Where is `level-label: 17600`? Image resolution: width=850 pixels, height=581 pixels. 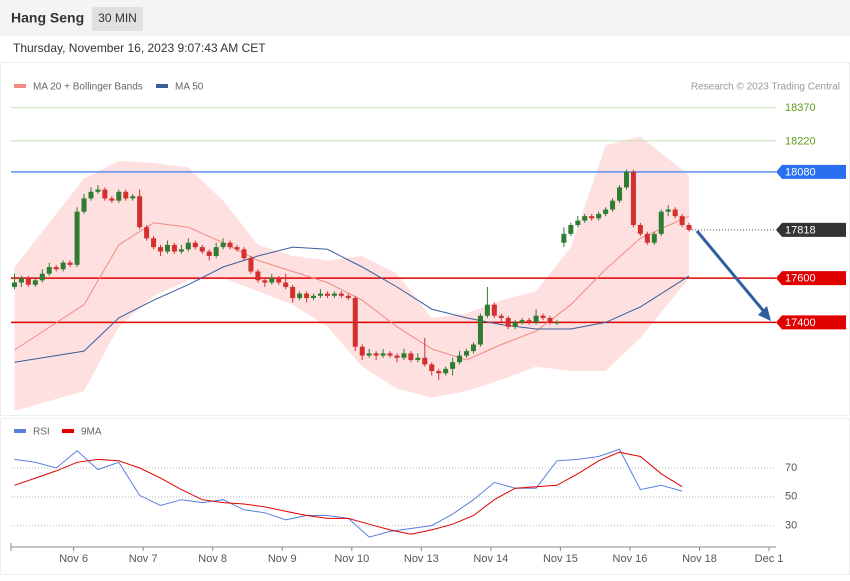
level-label: 17600 is located at coordinates (800, 279).